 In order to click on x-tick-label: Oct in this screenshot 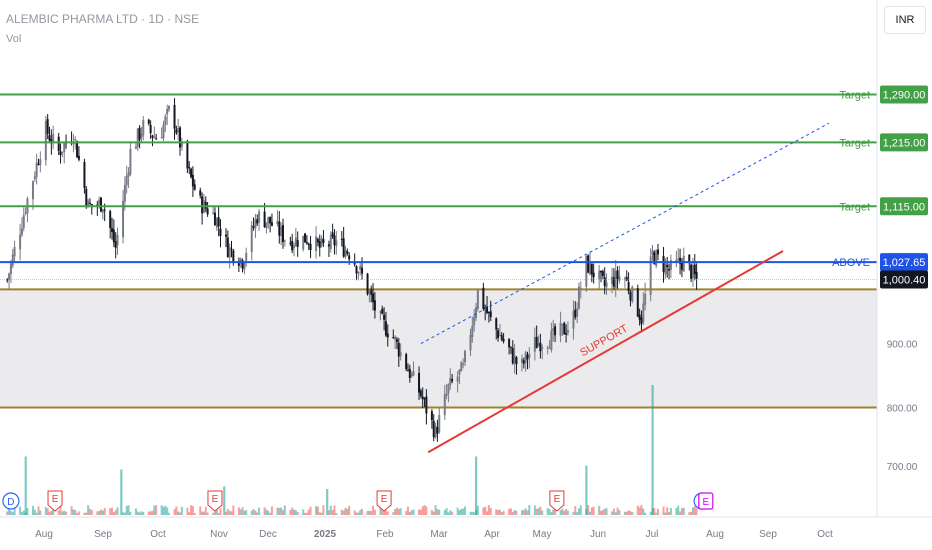, I will do `click(825, 534)`.